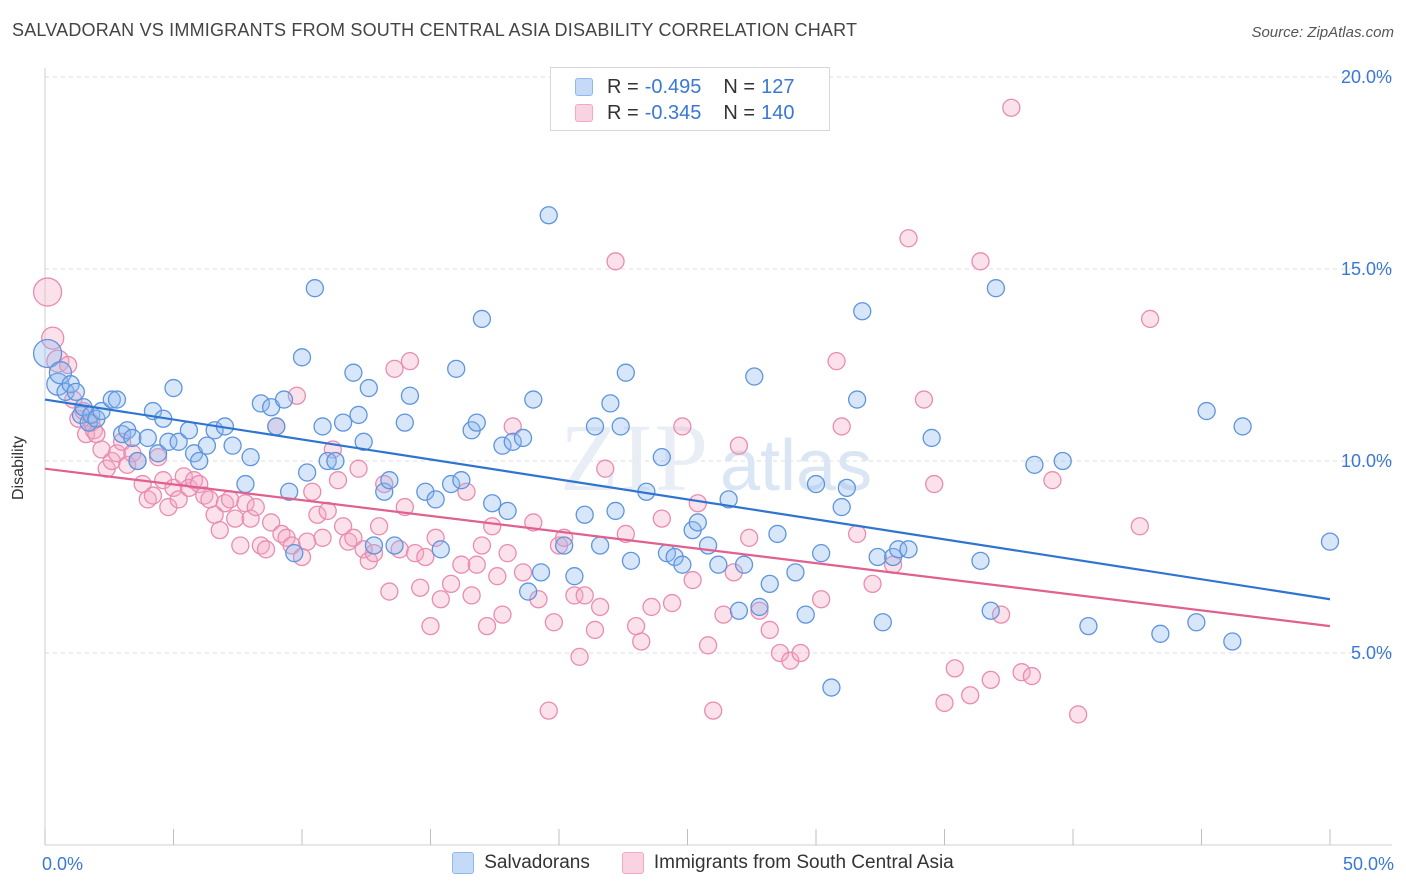 This screenshot has height=892, width=1406. I want to click on legend-row-salvadorans: R = -0.495 N = 127, so click(684, 87).